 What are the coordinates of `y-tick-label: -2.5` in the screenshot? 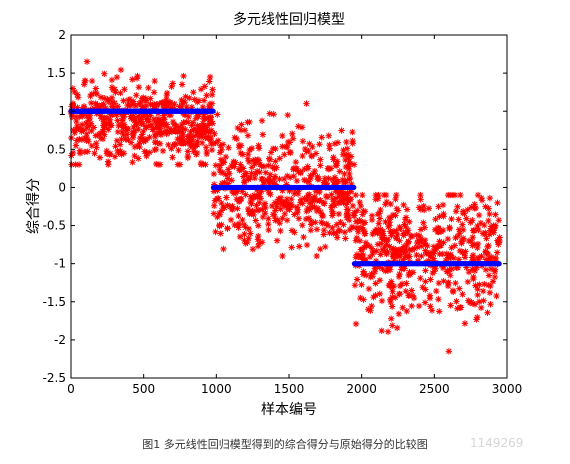 It's located at (54, 378).